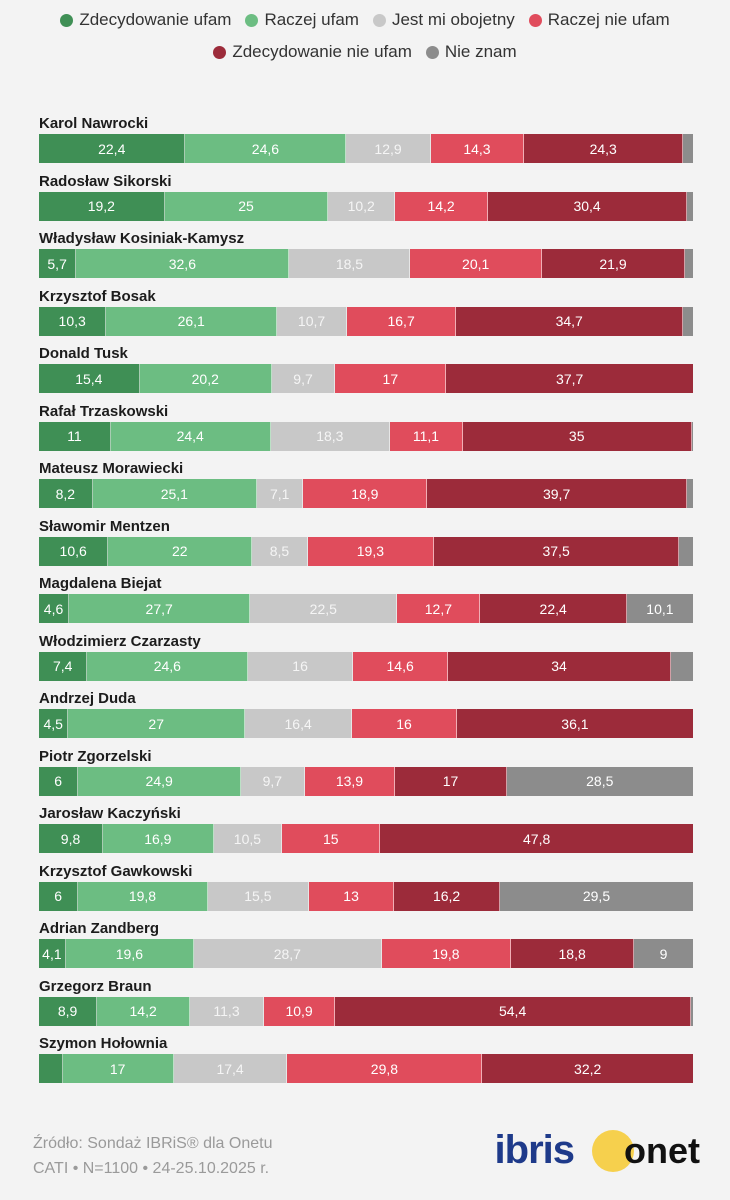 The width and height of the screenshot is (730, 1200). I want to click on bar-segment: 32,6, so click(183, 263).